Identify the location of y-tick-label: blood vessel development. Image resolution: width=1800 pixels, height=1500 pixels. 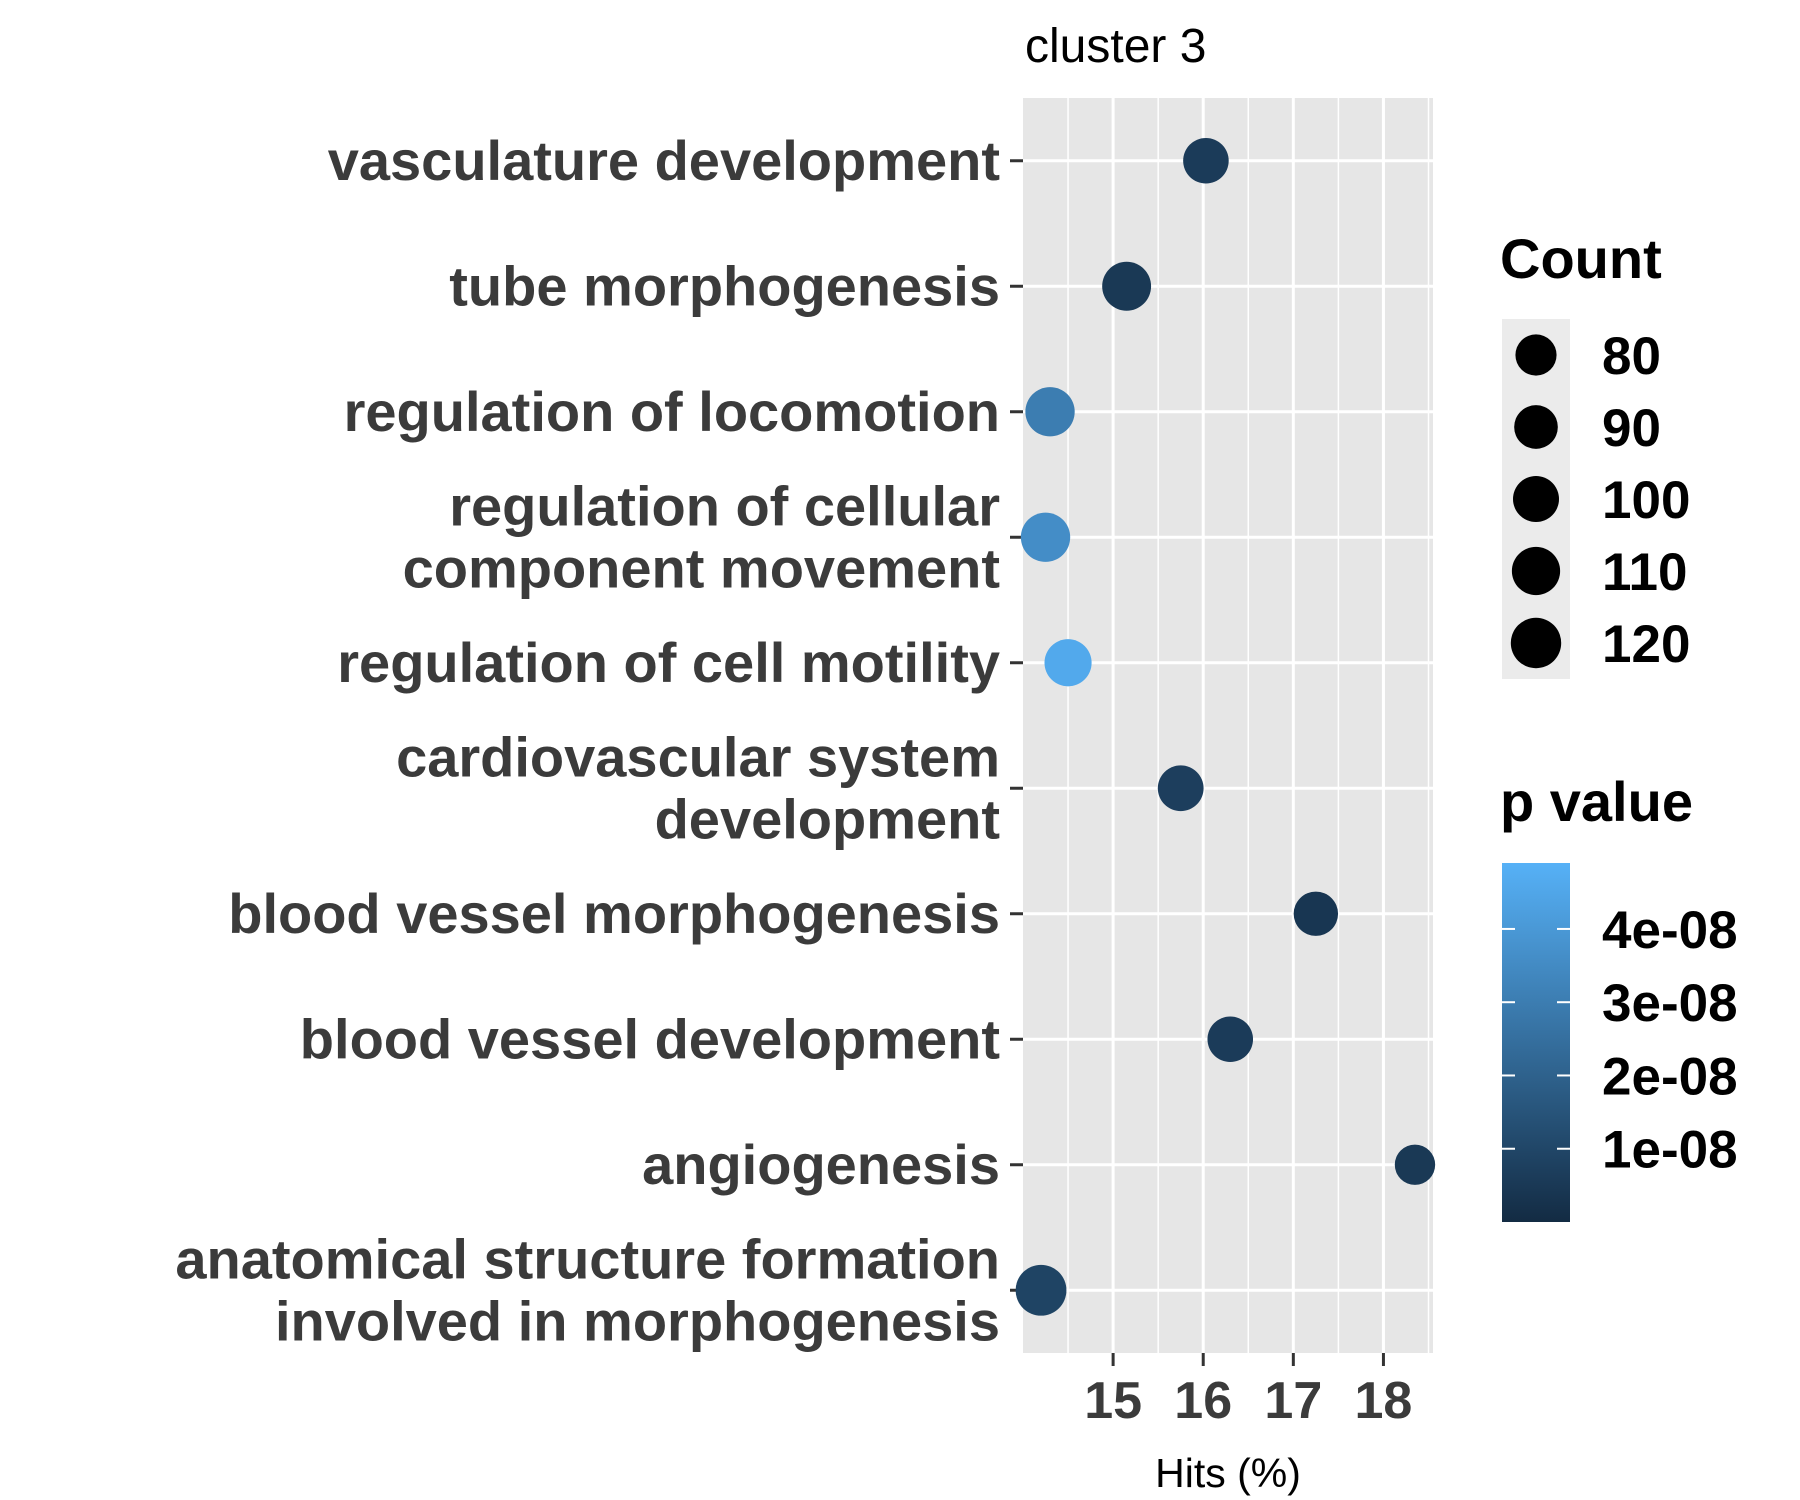
(650, 1038).